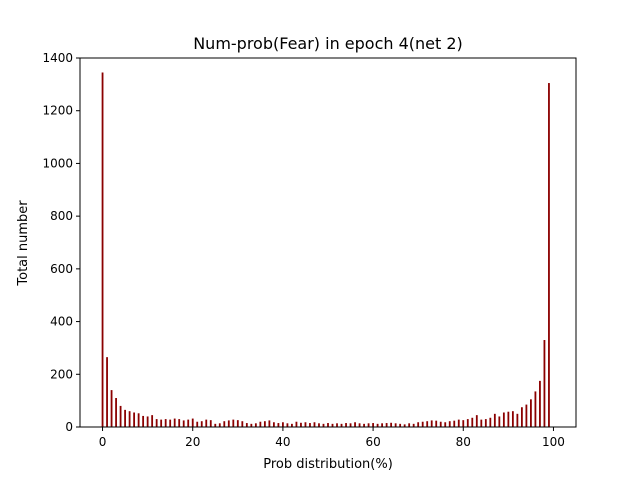  Describe the element at coordinates (61, 216) in the screenshot. I see `y-tick-label: 800` at that location.